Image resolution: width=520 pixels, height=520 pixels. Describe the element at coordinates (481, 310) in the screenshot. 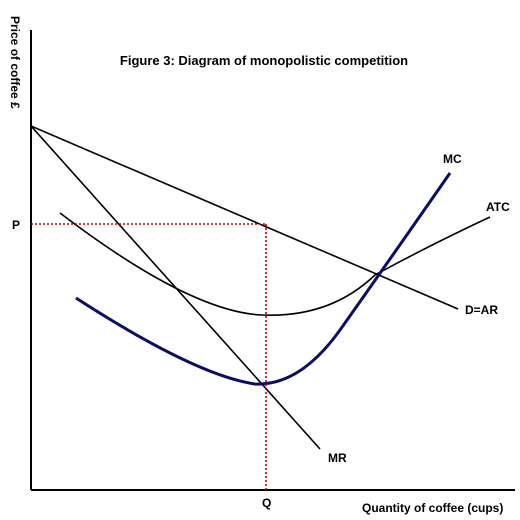

I see `demand-label: D=AR` at that location.